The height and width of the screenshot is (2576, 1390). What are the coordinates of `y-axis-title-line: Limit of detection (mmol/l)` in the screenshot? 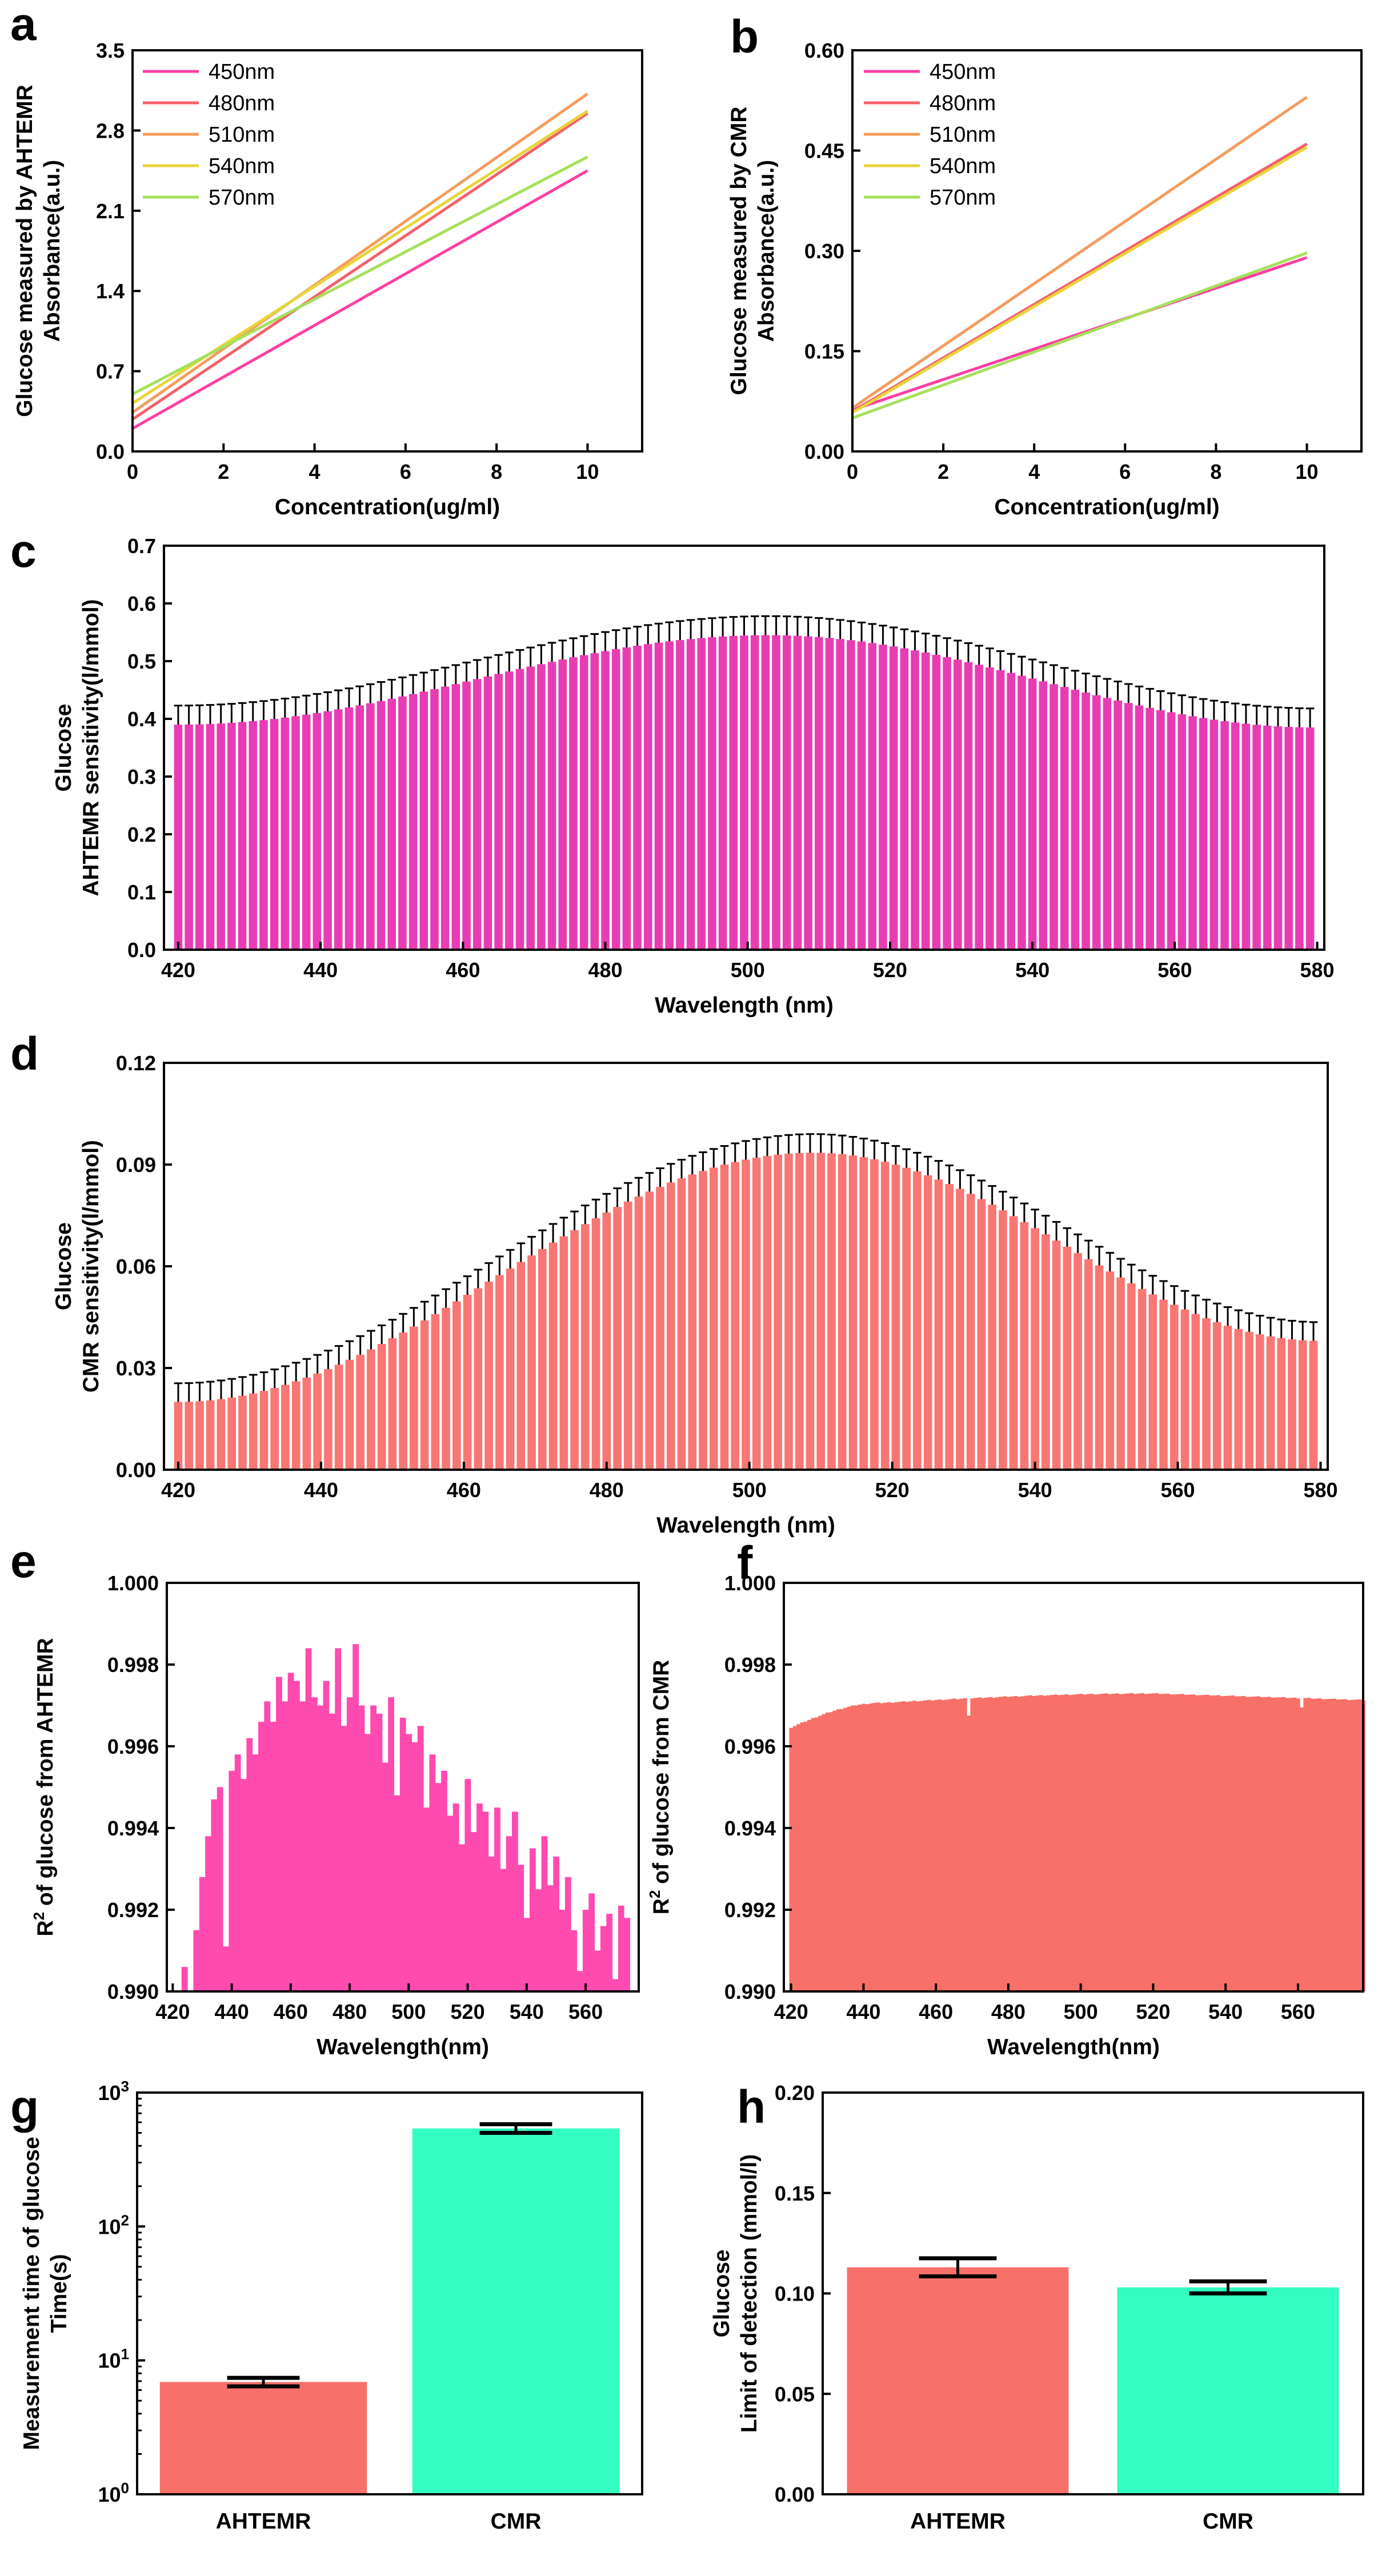 It's located at (749, 2293).